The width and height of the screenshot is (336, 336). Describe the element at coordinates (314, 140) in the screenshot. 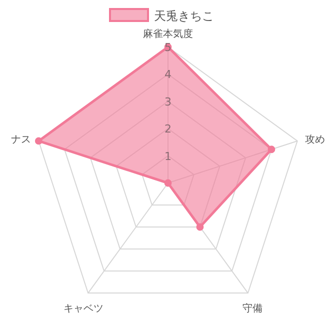

I see `spoke-label: 攻め` at that location.